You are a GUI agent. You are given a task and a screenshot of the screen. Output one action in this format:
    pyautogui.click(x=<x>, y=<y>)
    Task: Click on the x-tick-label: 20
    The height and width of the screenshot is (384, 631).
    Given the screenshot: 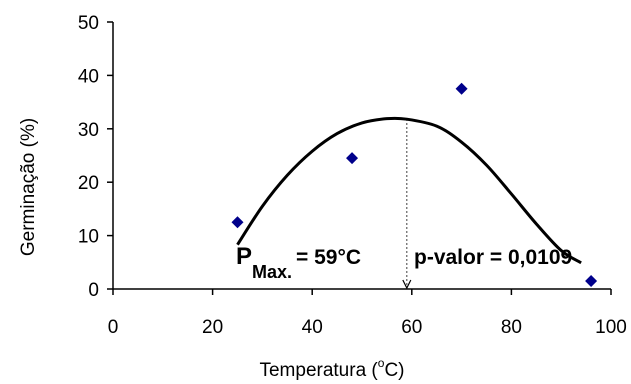 What is the action you would take?
    pyautogui.click(x=212, y=327)
    